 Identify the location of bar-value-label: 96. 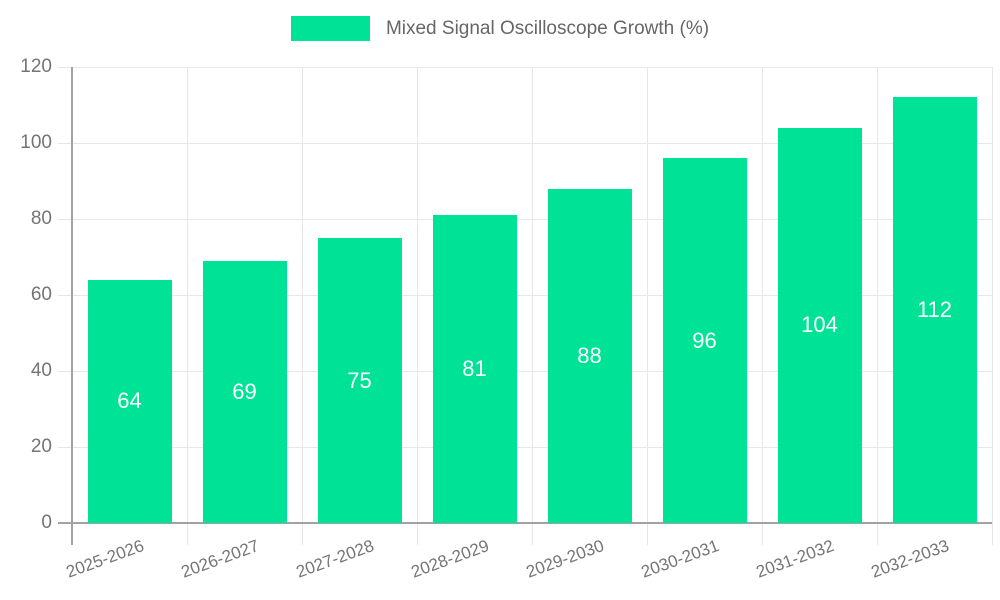
(704, 340).